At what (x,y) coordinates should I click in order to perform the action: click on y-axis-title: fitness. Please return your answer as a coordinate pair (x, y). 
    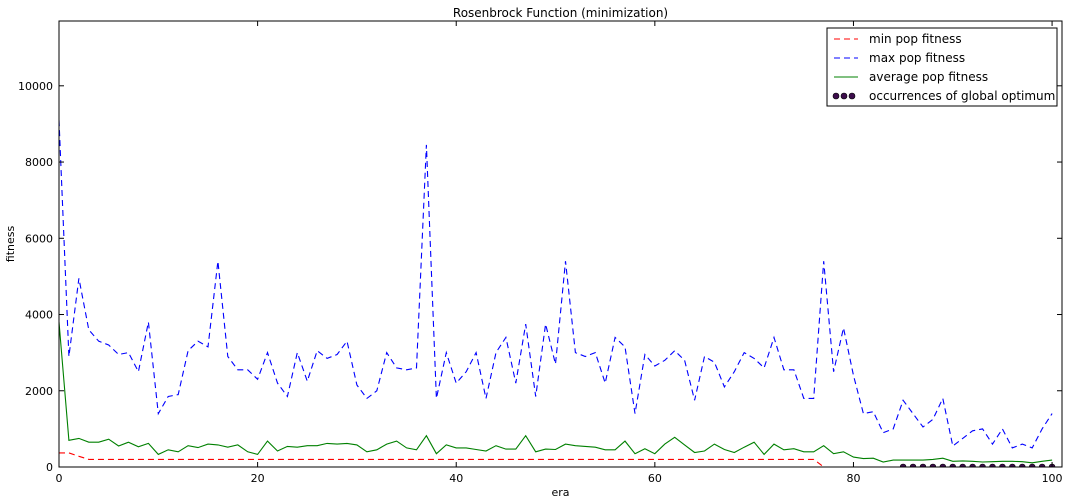
    Looking at the image, I should click on (10, 244).